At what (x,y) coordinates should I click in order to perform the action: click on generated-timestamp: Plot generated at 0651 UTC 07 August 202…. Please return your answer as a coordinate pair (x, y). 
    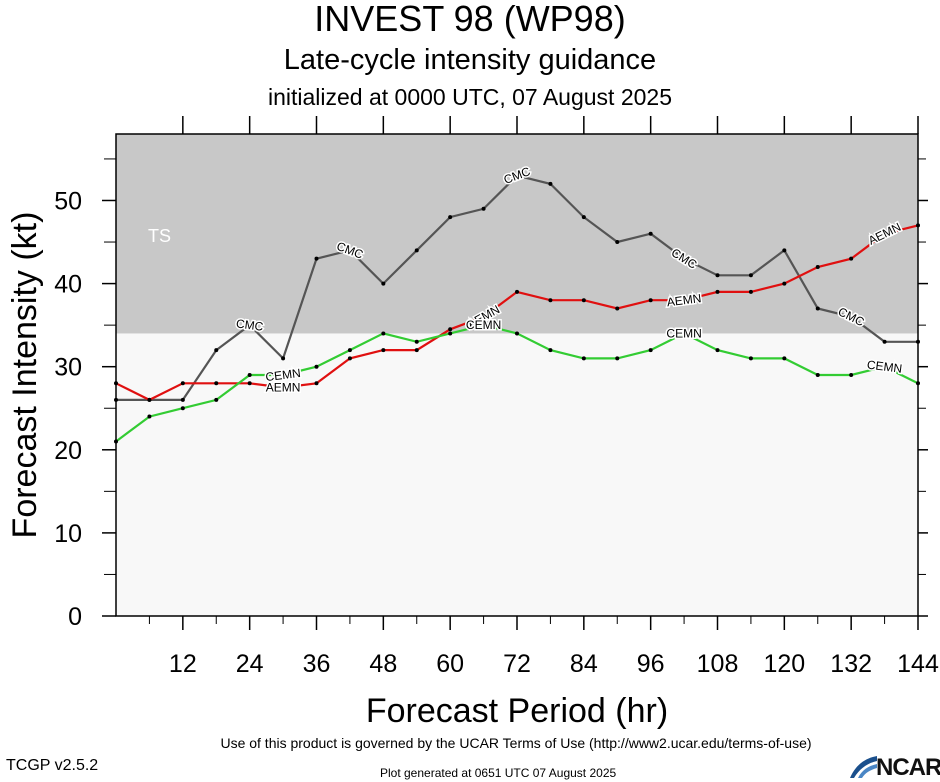
    Looking at the image, I should click on (498, 773).